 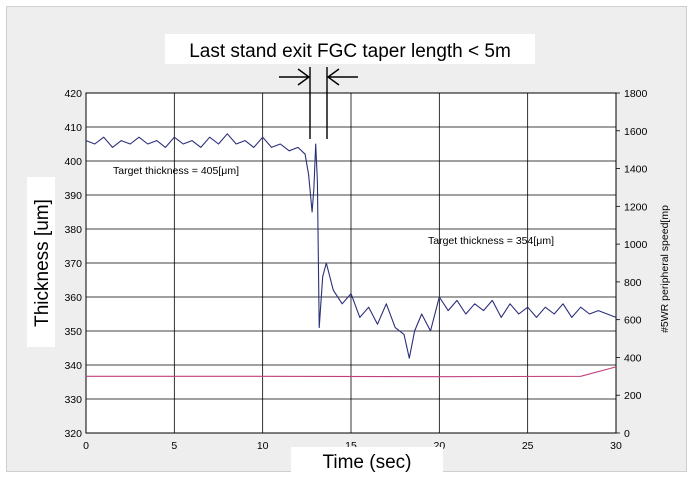 I want to click on taper-length-marker, so click(x=318, y=103).